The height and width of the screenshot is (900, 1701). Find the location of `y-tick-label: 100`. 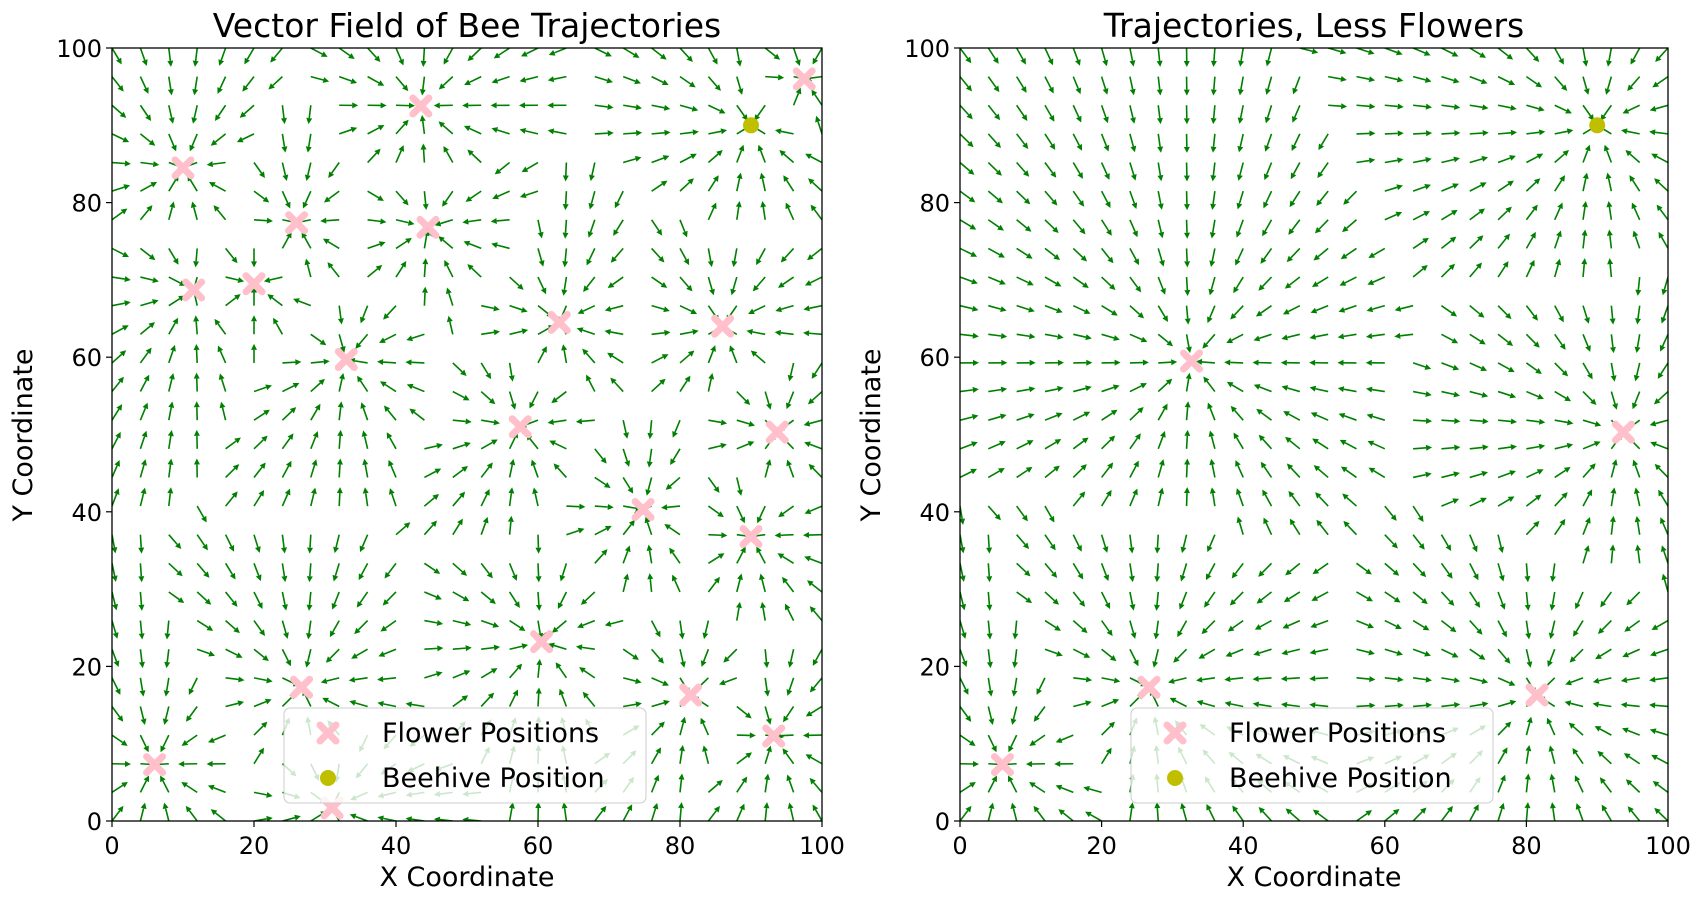

y-tick-label: 100 is located at coordinates (79, 49).